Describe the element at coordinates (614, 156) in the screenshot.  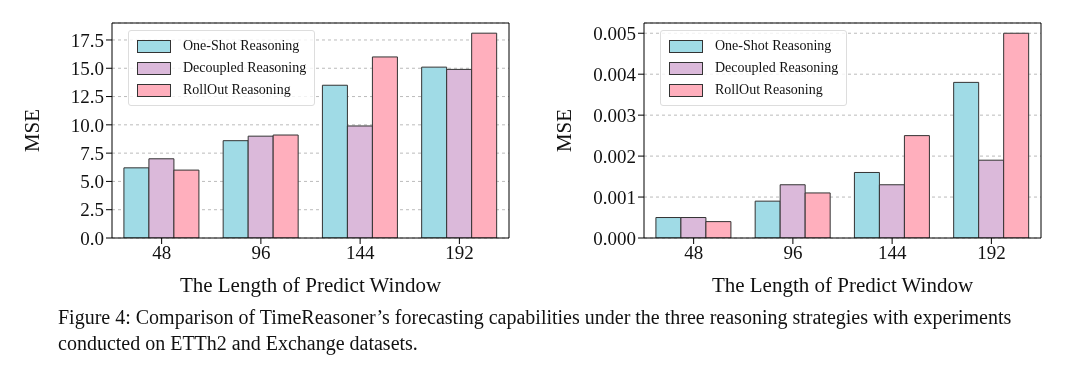
I see `y-tick-label: 0.002` at that location.